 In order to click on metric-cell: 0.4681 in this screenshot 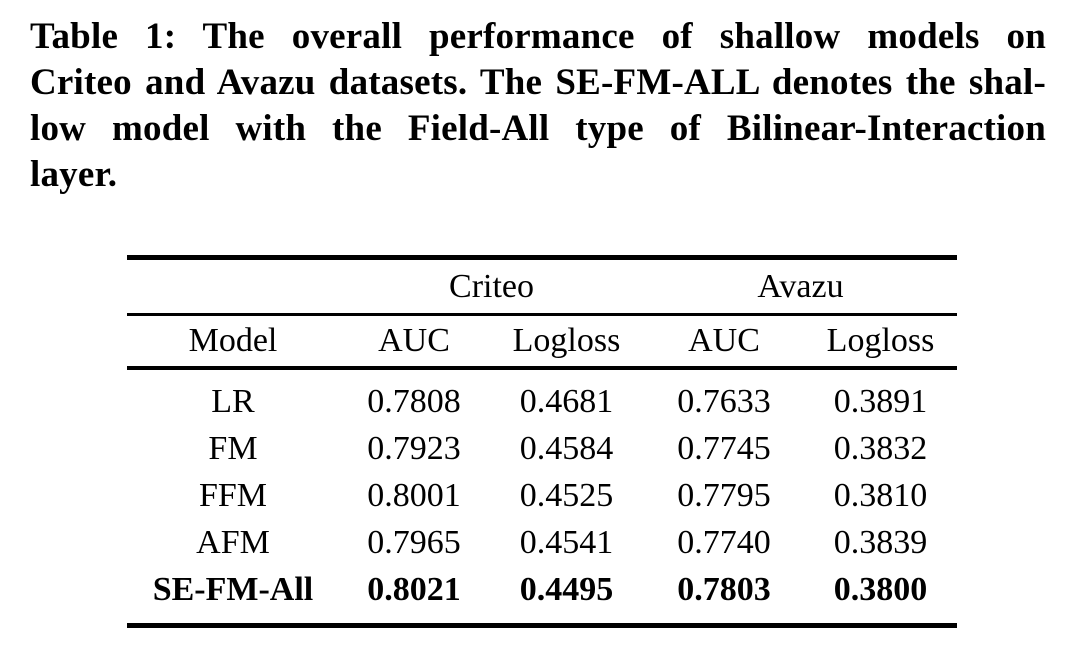, I will do `click(566, 401)`.